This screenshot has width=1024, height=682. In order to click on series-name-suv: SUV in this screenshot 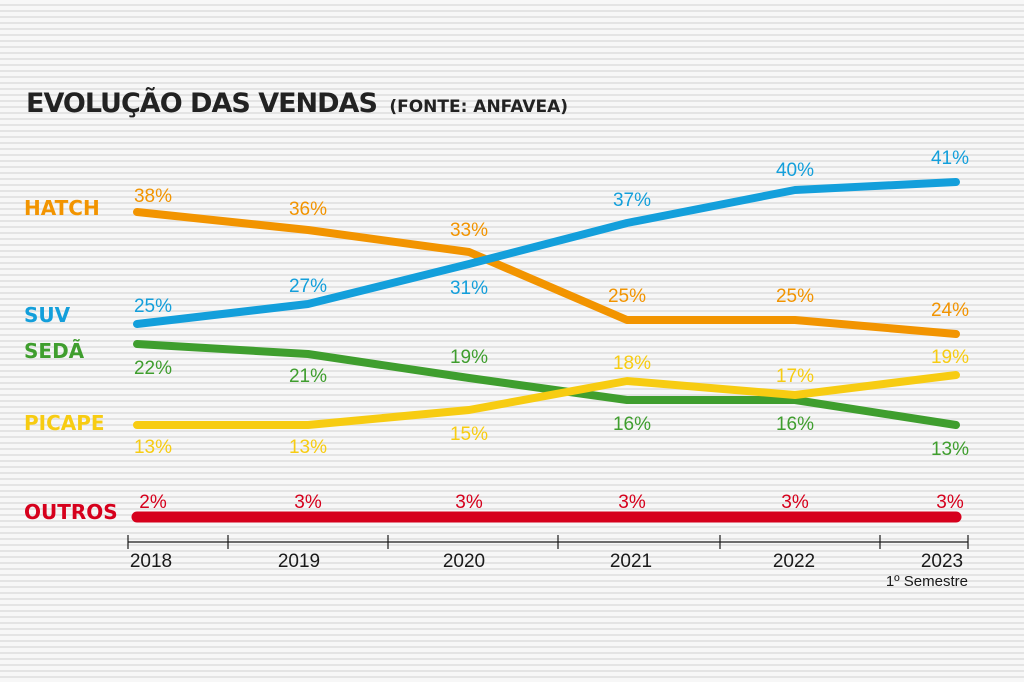, I will do `click(47, 315)`.